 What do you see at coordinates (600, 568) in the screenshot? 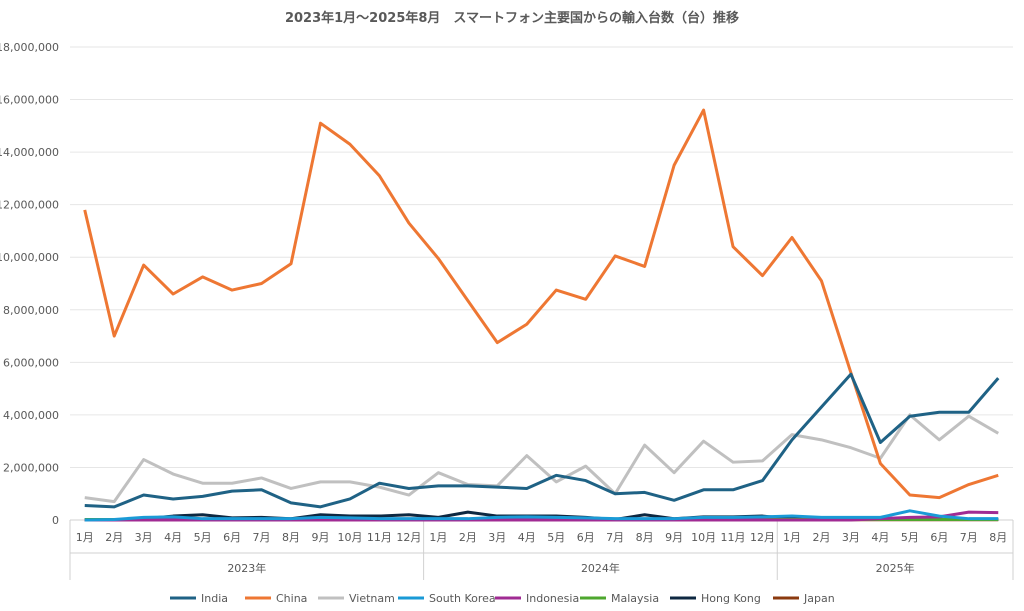
I see `year-group-label: 2024年` at bounding box center [600, 568].